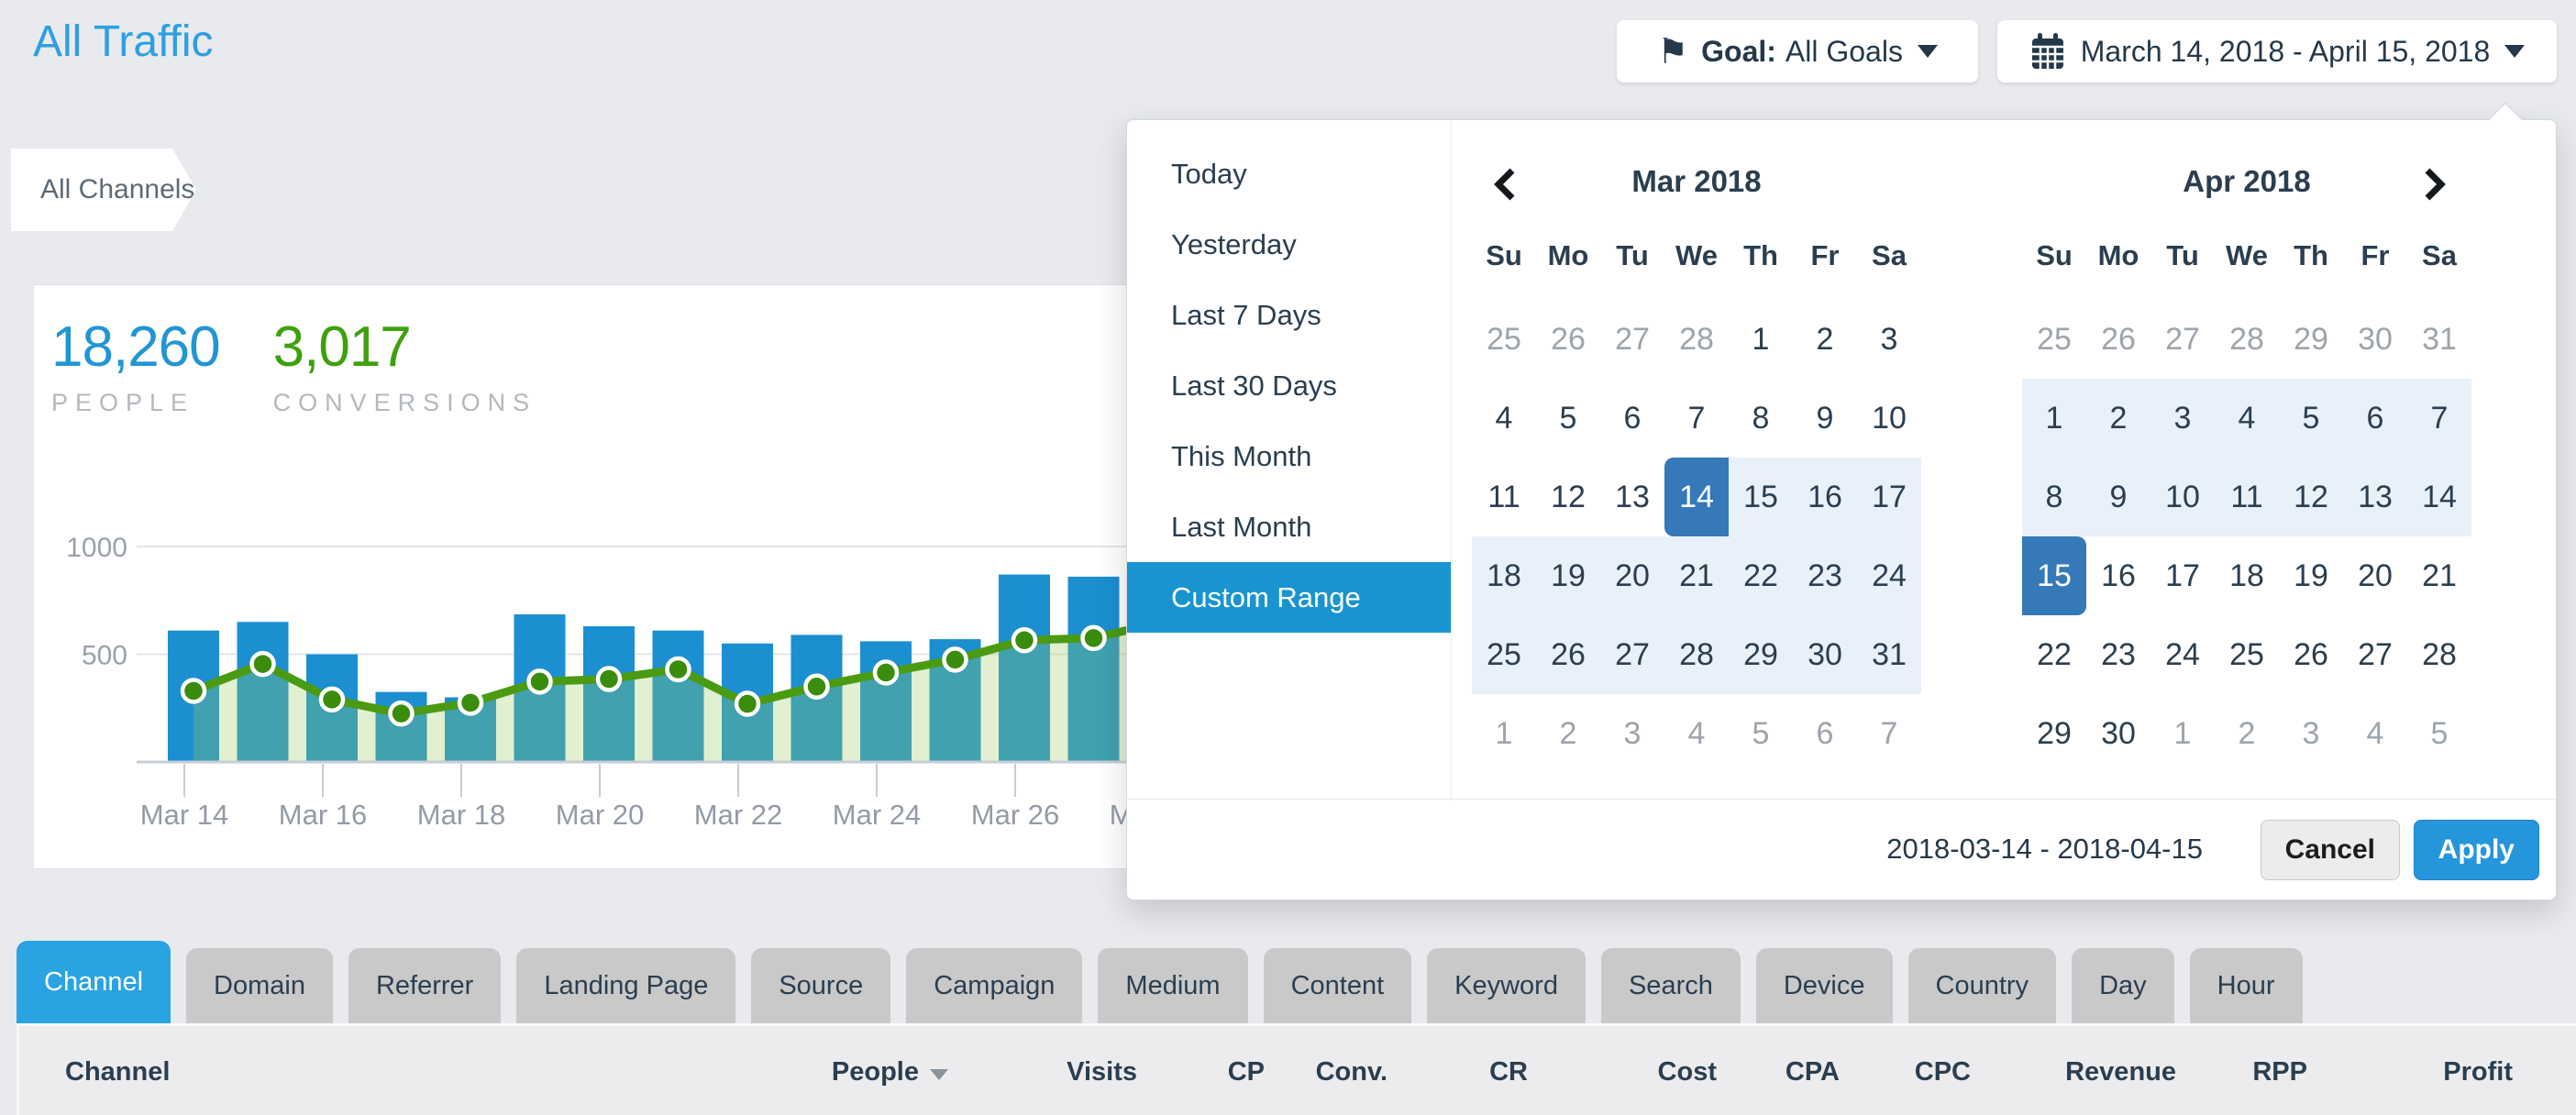 The image size is (2576, 1115). Describe the element at coordinates (118, 1072) in the screenshot. I see `column-header-channel: Channel` at that location.